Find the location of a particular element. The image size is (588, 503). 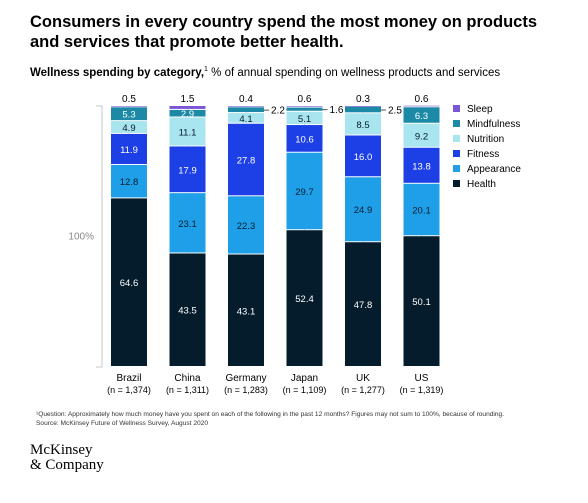

value-label-us-mindfulness: 6.3 is located at coordinates (421, 116).